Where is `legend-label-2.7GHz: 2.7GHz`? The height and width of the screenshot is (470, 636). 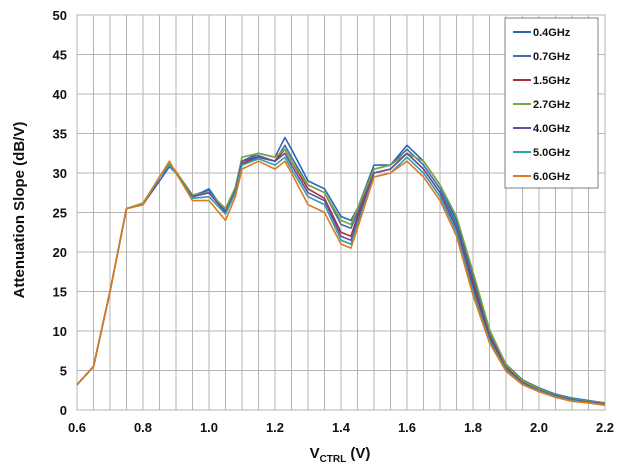
legend-label-2.7GHz: 2.7GHz is located at coordinates (552, 105).